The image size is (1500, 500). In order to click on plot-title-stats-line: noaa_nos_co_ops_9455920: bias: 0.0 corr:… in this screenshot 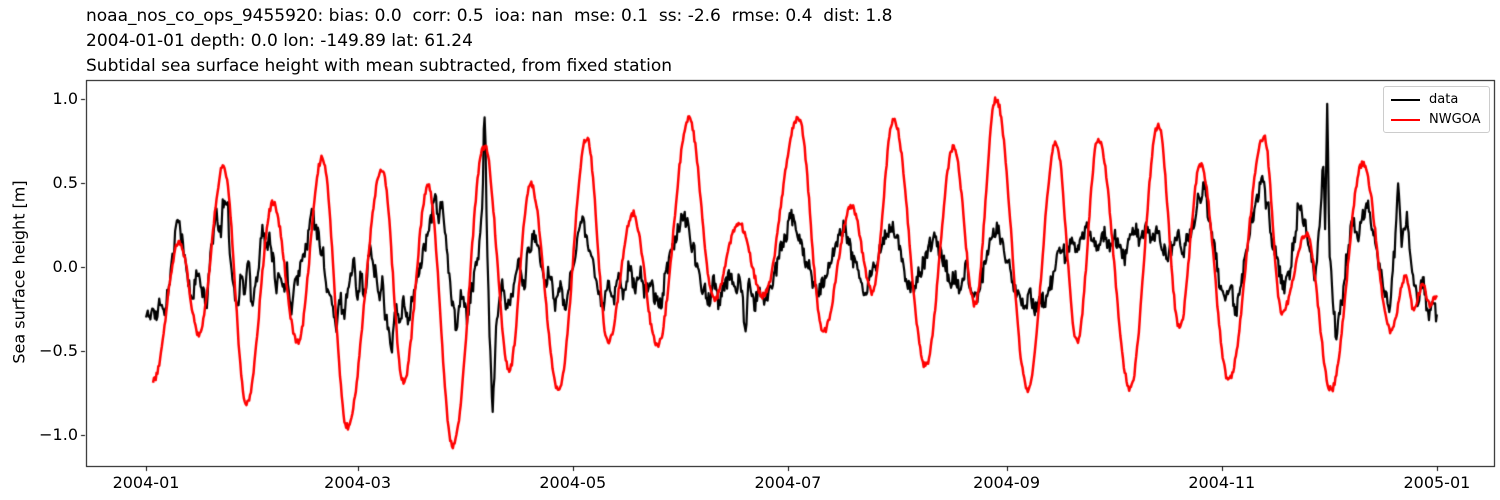, I will do `click(489, 16)`.